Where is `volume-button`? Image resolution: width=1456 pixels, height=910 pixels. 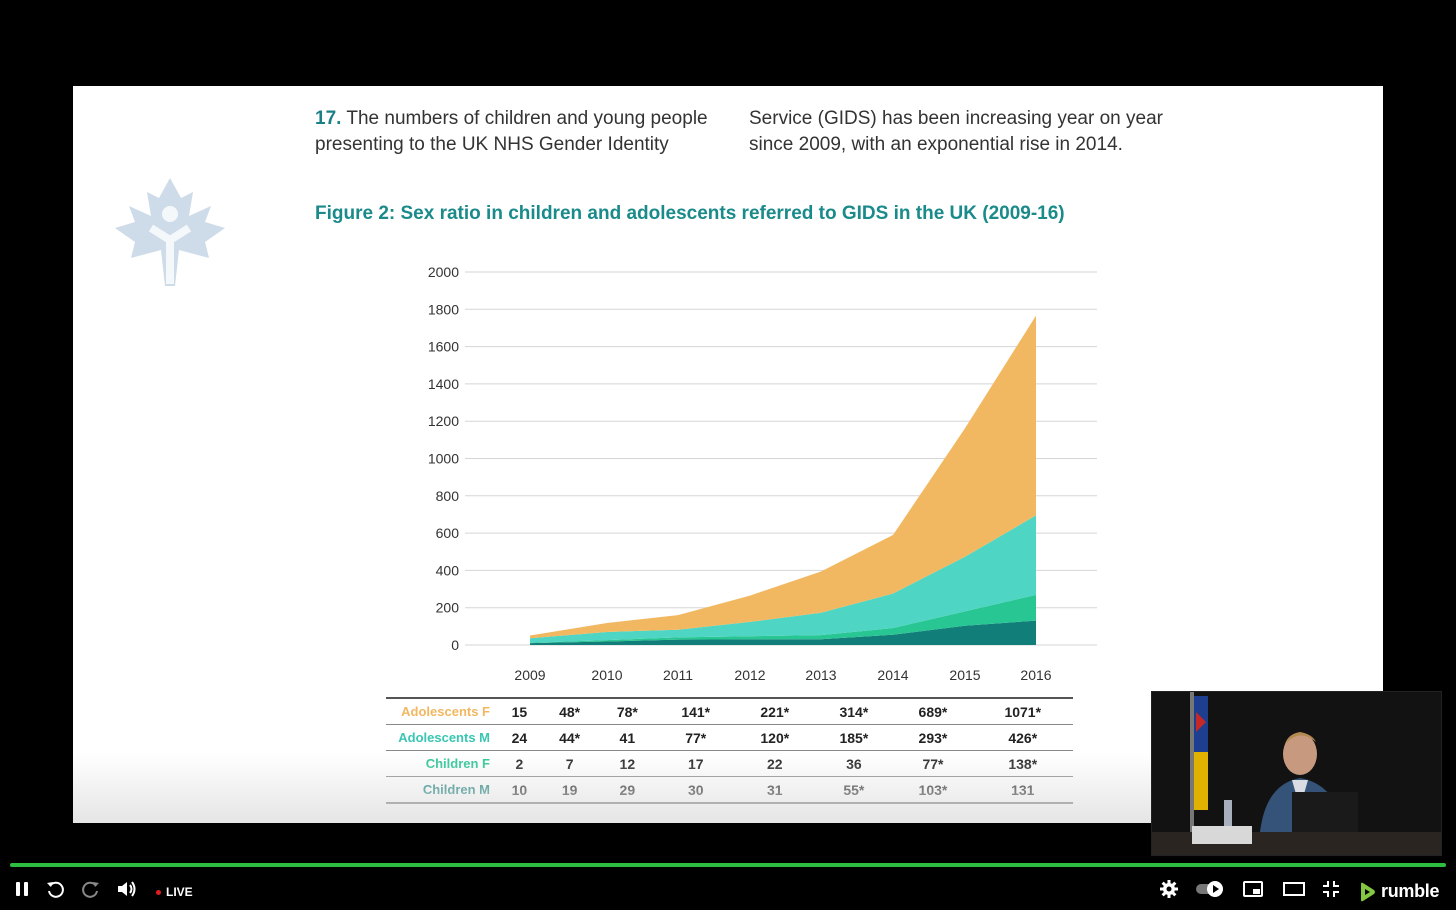
volume-button is located at coordinates (127, 889).